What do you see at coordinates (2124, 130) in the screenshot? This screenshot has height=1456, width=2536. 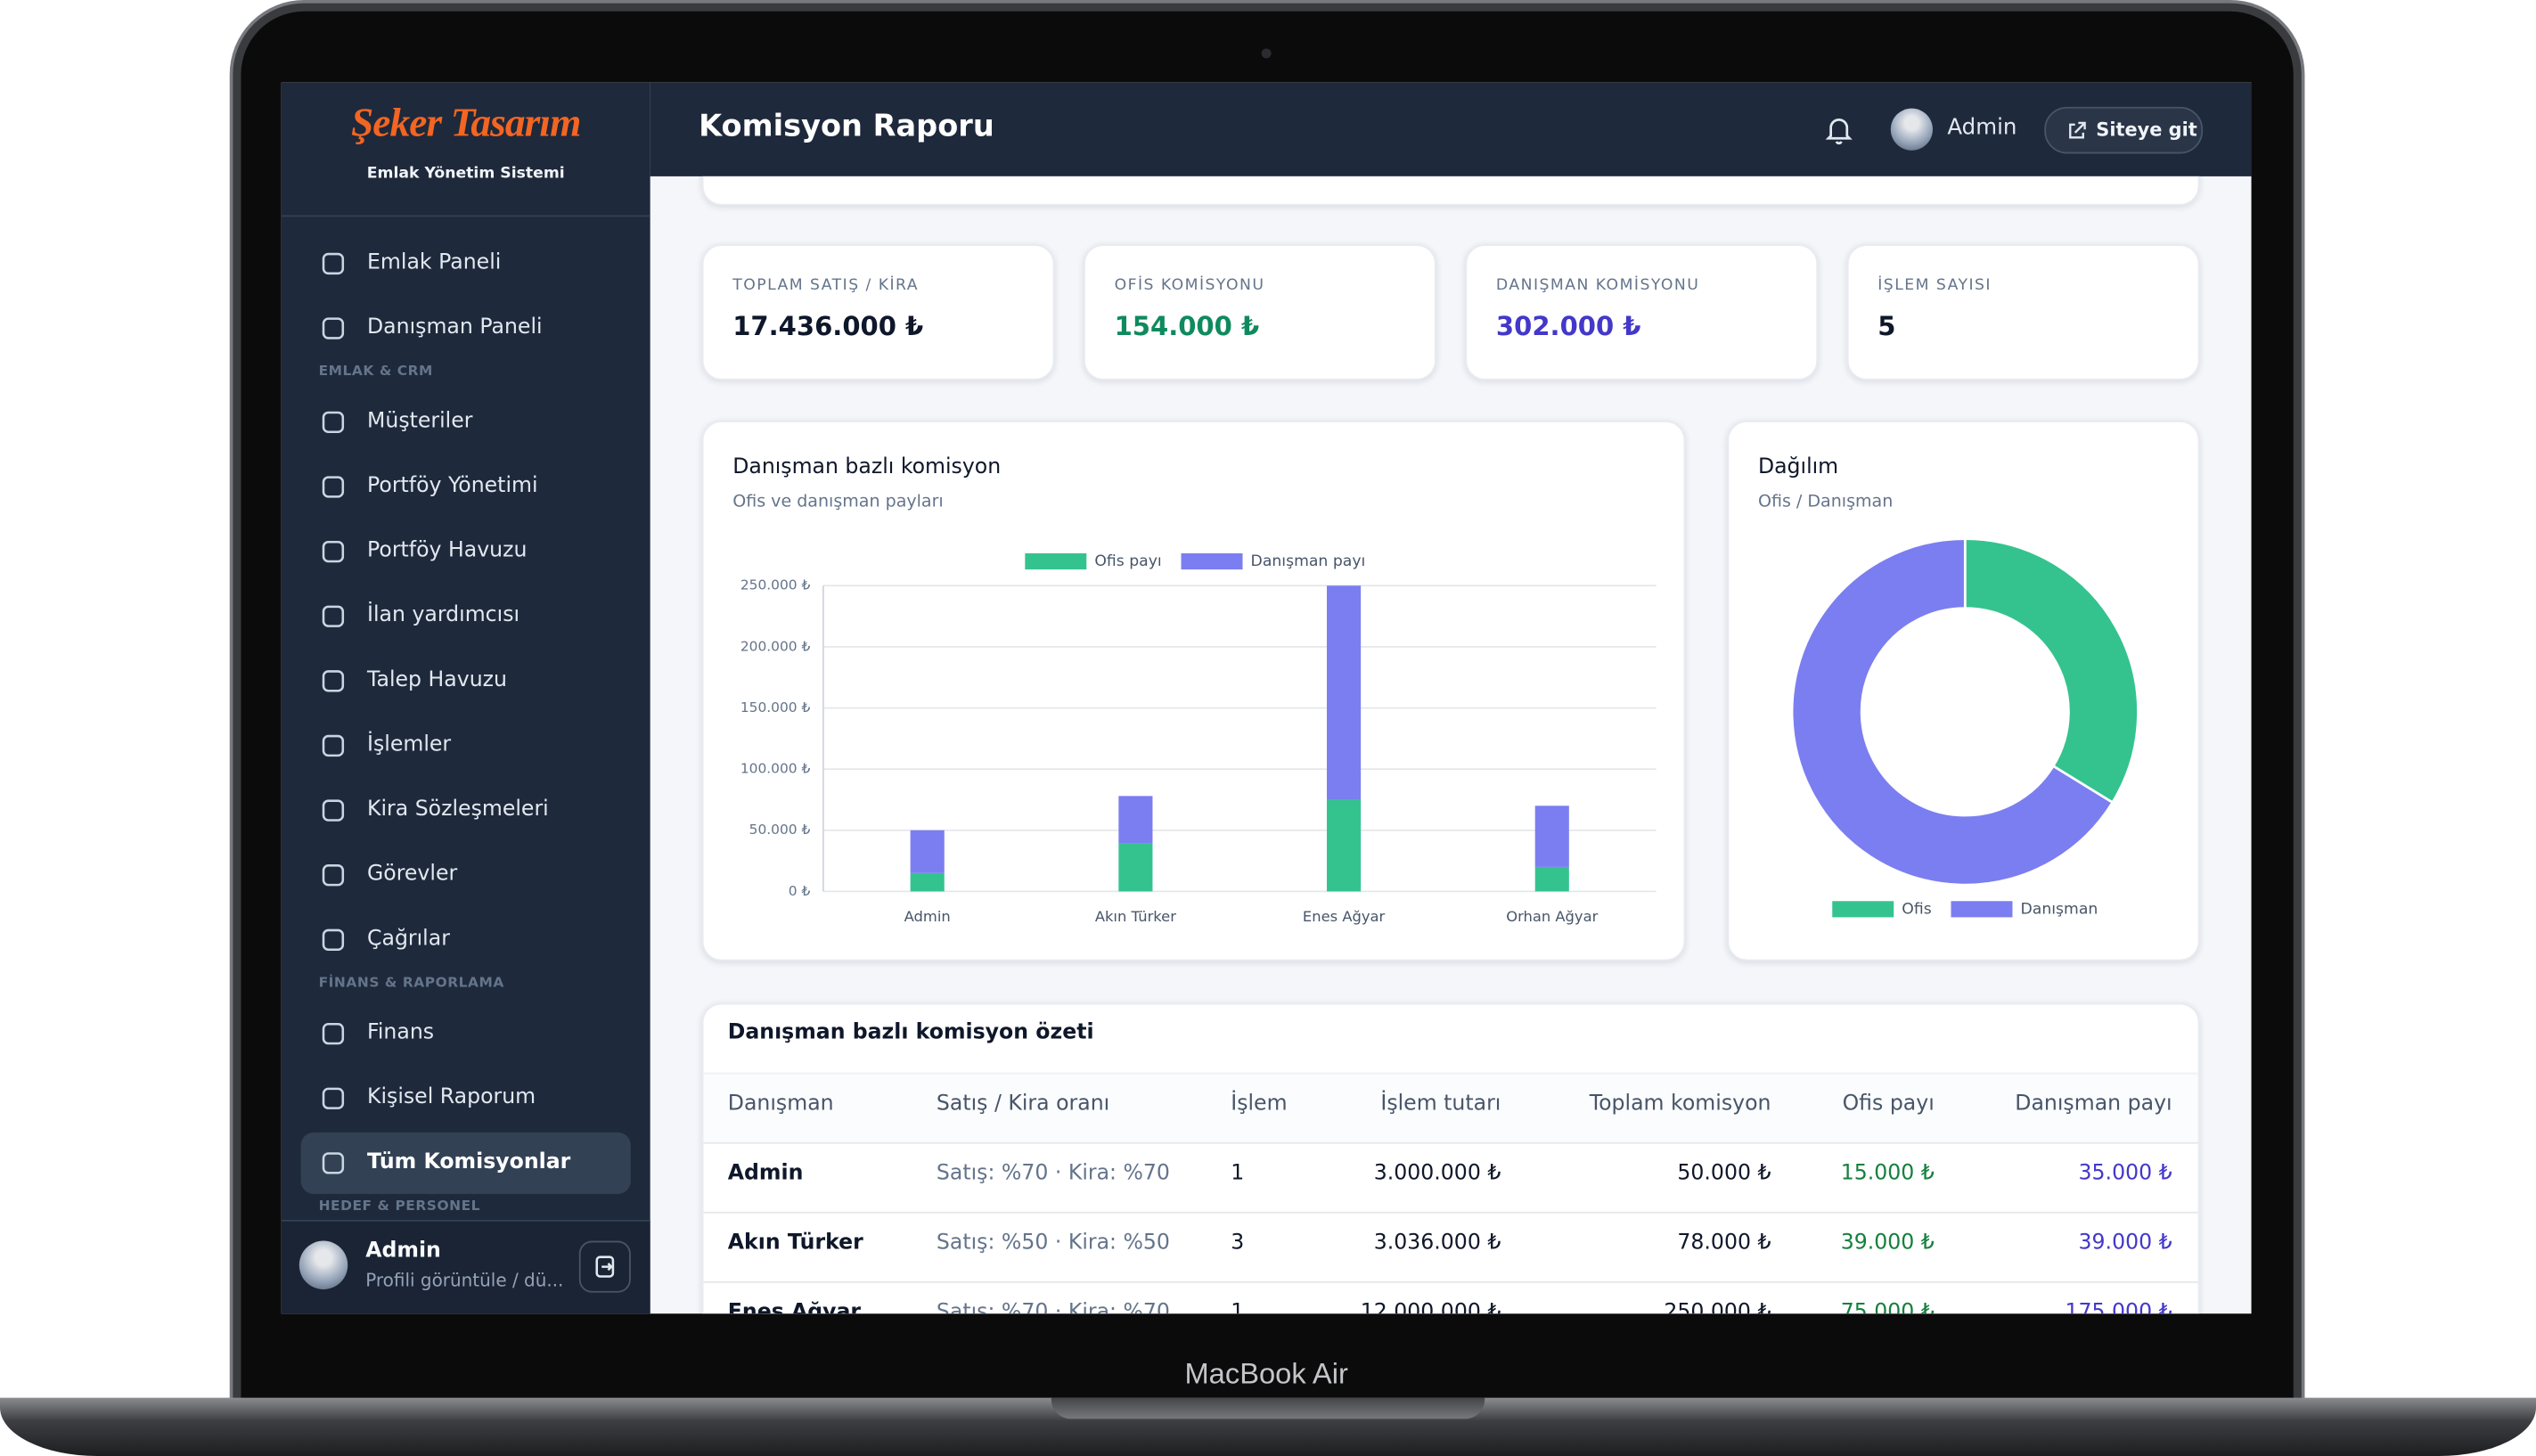 I see `site-button: Siteye git` at bounding box center [2124, 130].